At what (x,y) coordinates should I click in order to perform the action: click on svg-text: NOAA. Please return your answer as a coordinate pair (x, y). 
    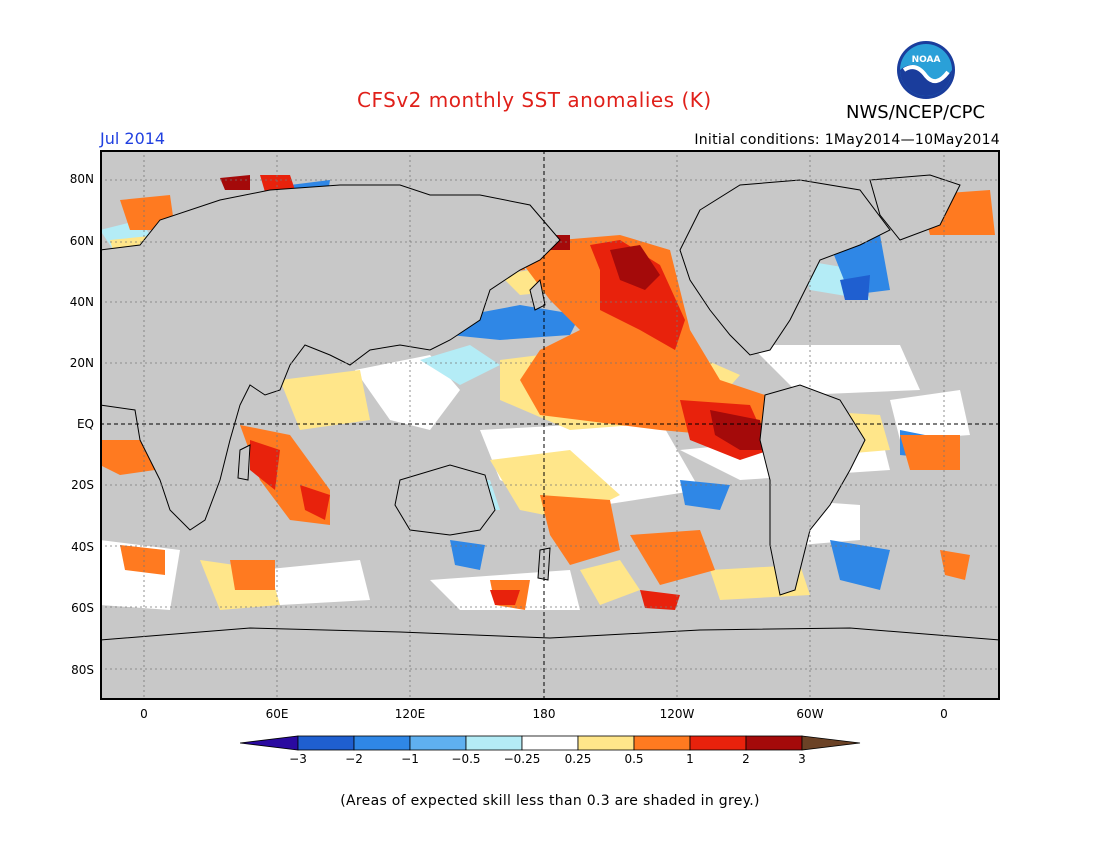
    Looking at the image, I should click on (926, 60).